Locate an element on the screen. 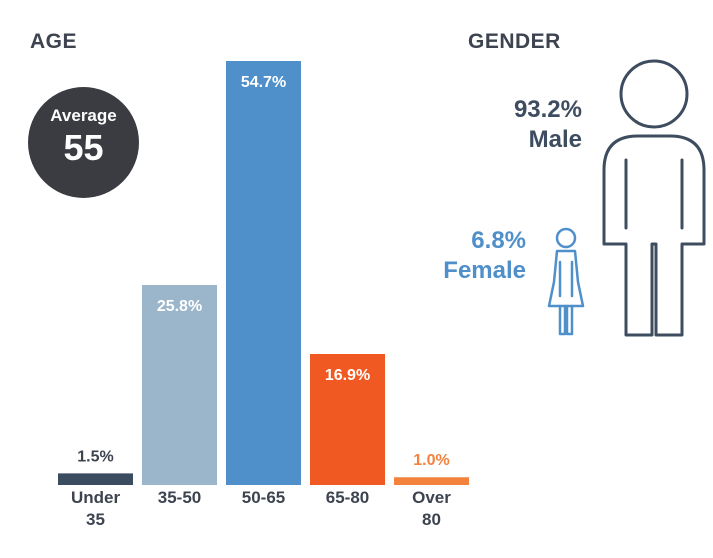  average-value: 55 is located at coordinates (83, 147).